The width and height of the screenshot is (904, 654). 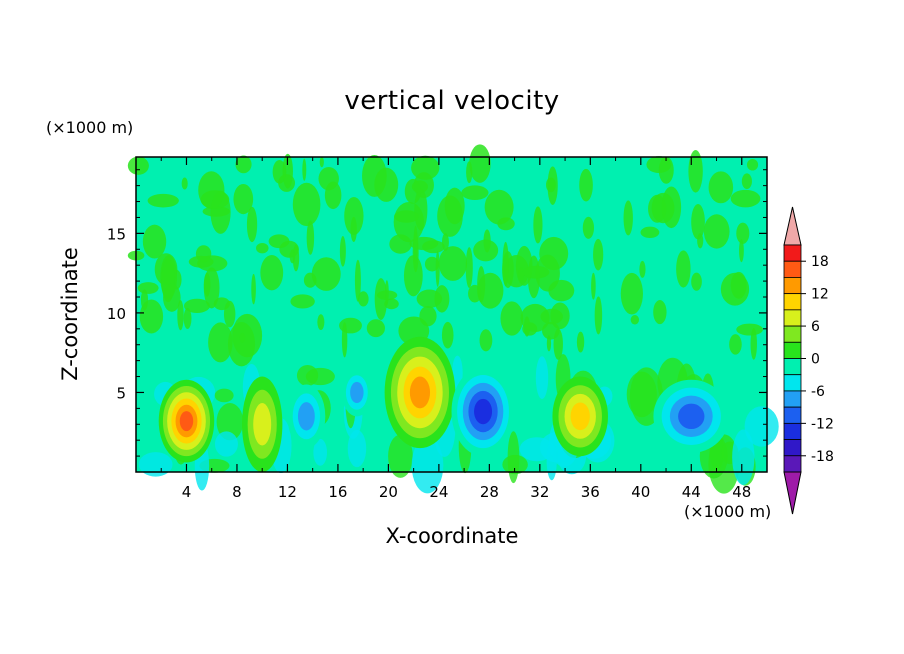 I want to click on colorbar-tick-label: 6, so click(x=815, y=327).